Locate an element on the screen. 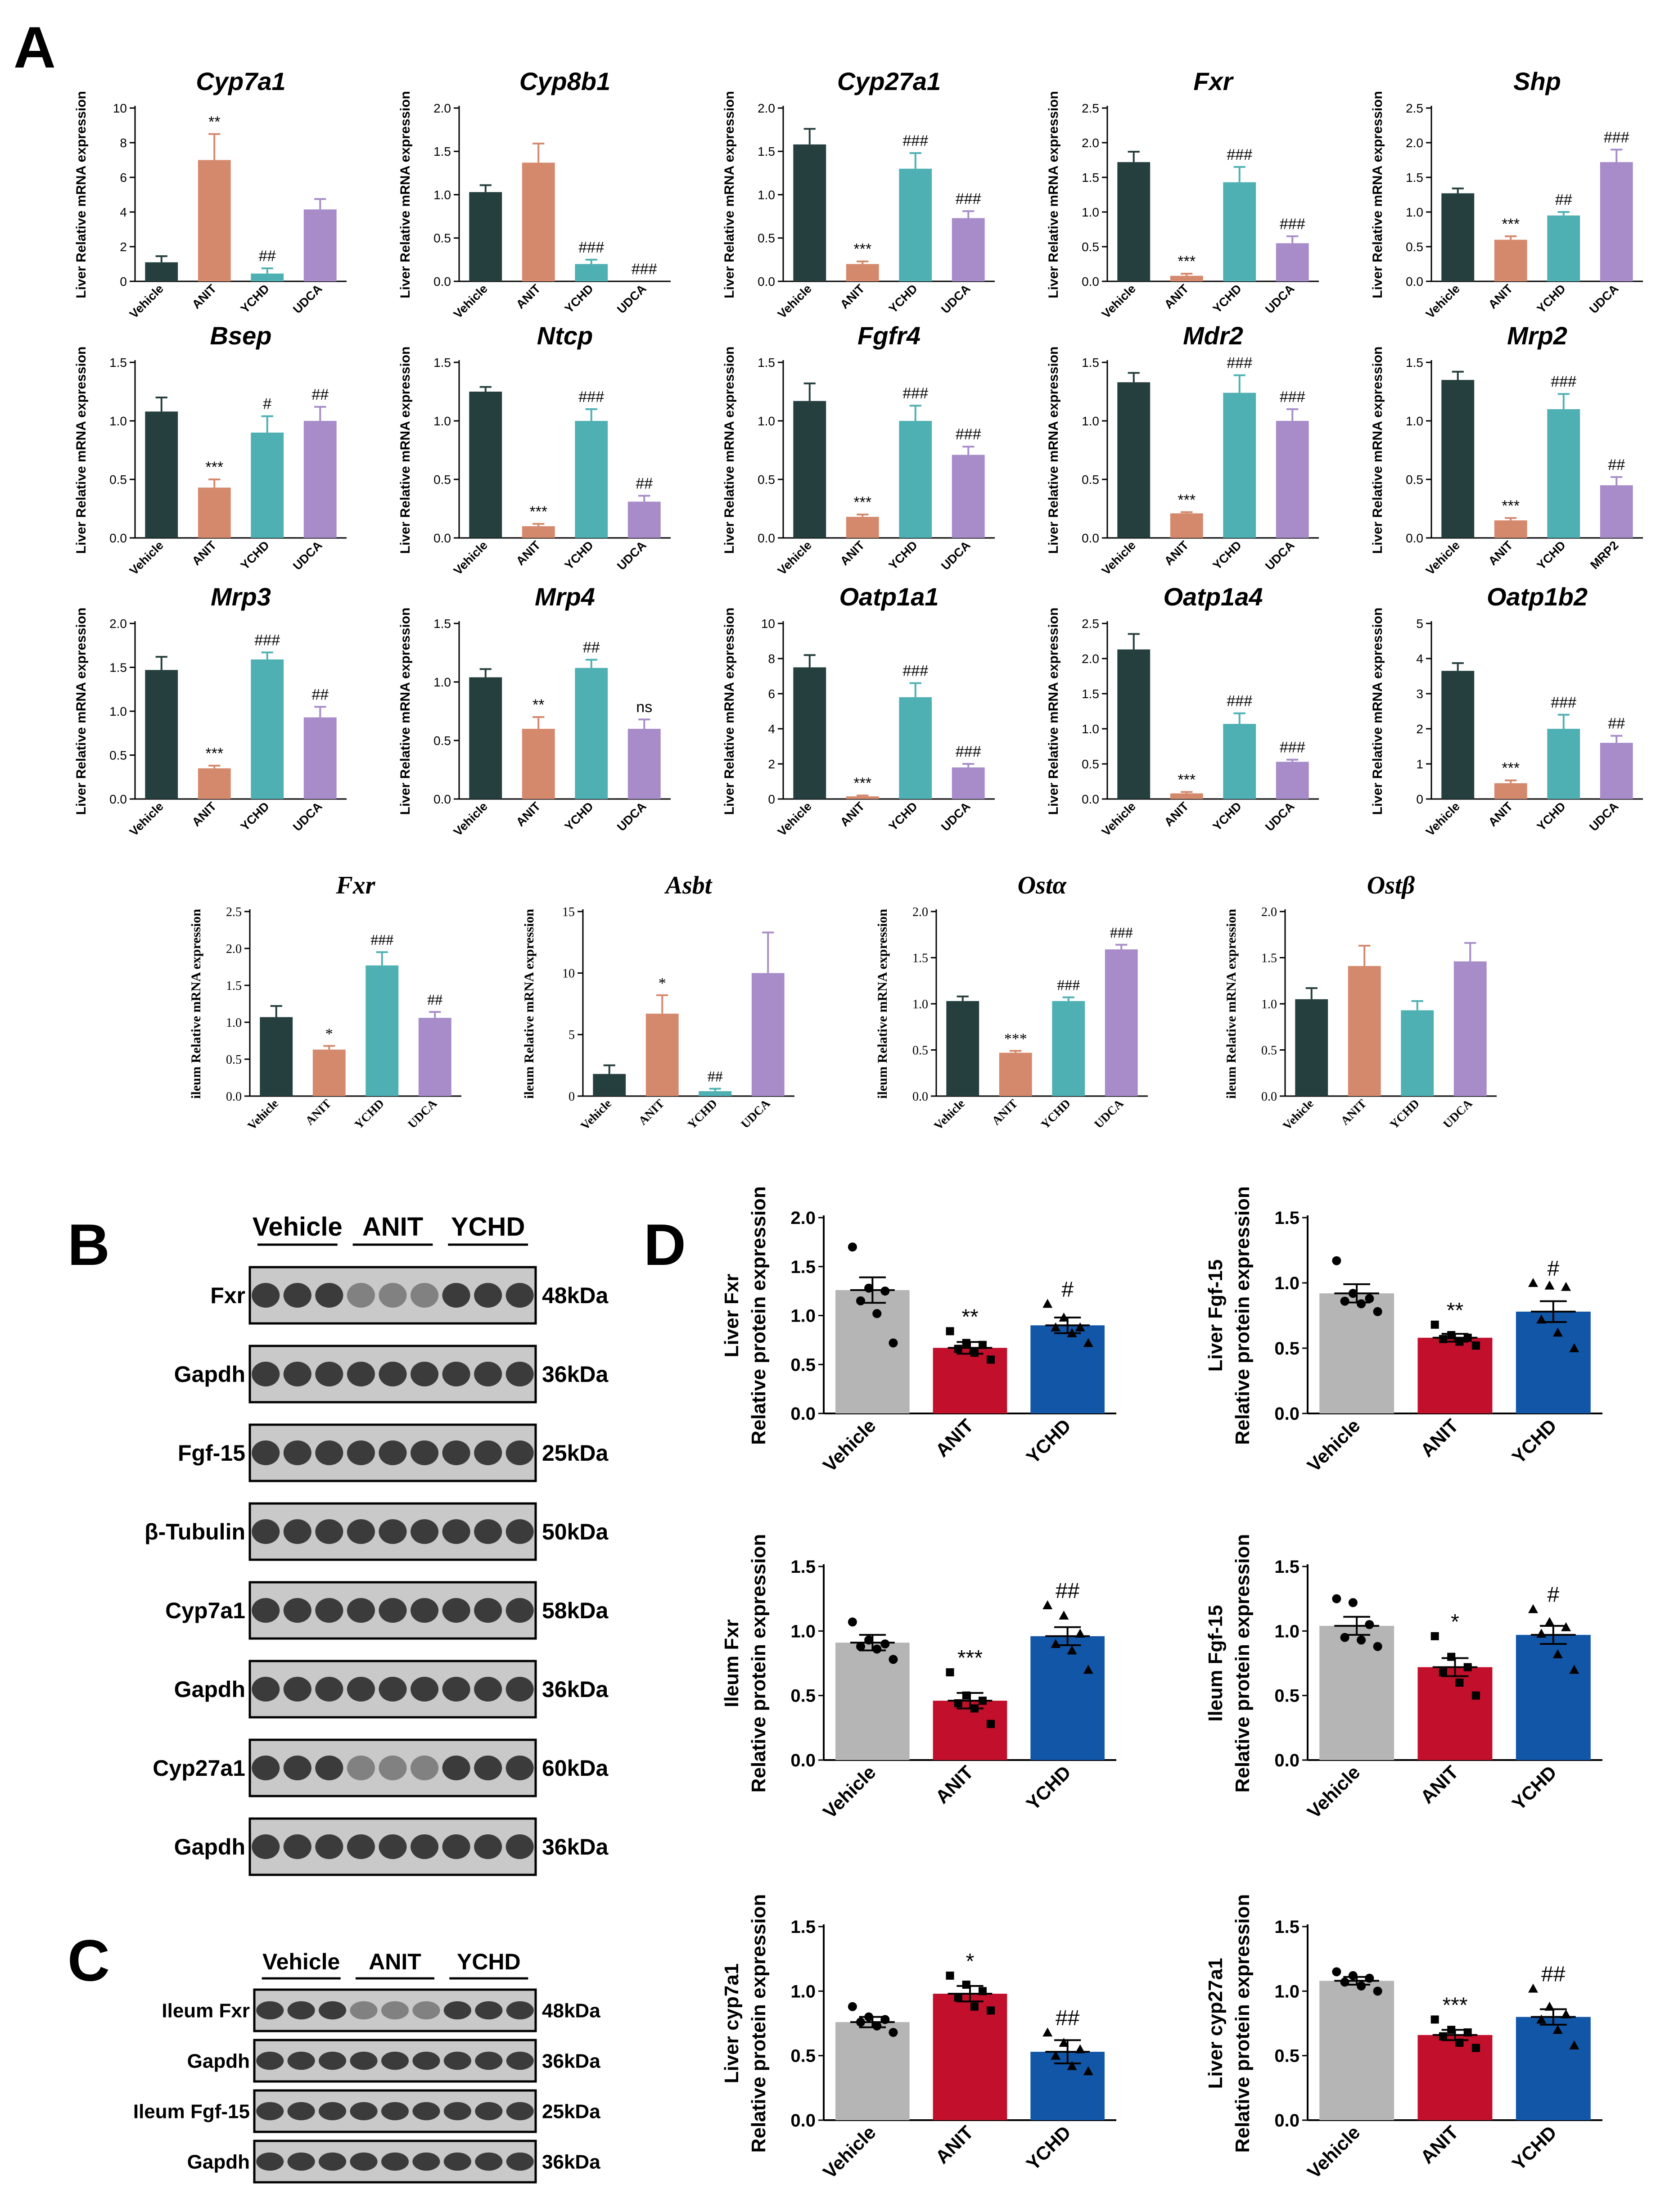 The width and height of the screenshot is (1674, 2212). y-axis-label: ileum Relative mRNA expression is located at coordinates (1231, 1004).